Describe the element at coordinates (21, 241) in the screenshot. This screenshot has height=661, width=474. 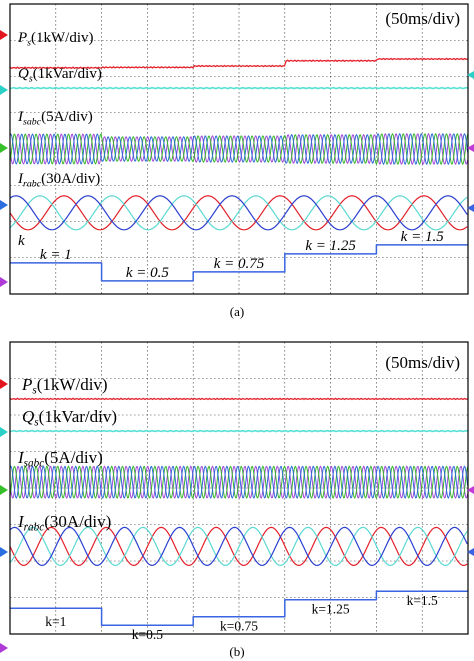
I see `k-label: k` at that location.